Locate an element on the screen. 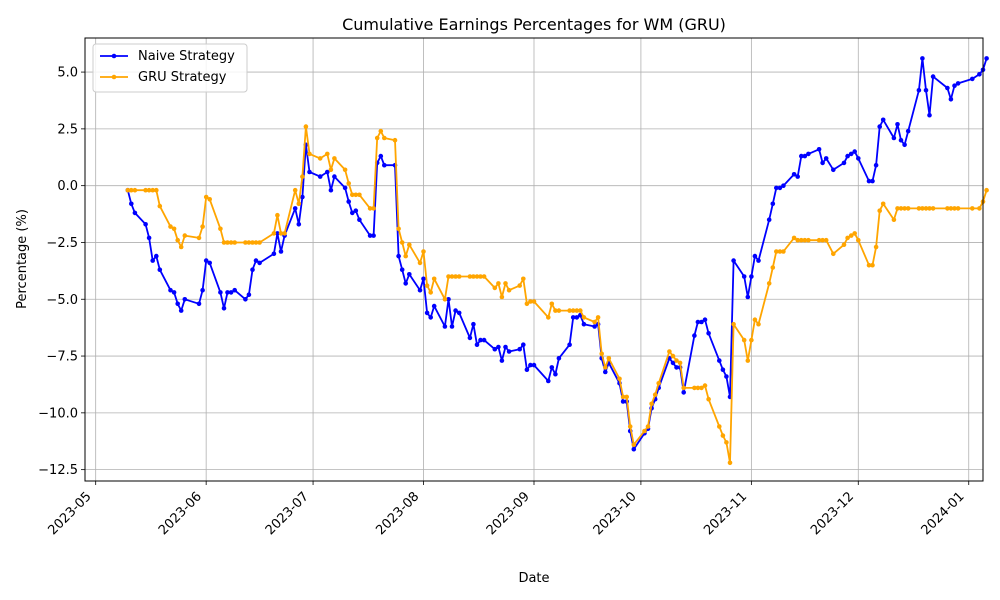 This screenshot has width=1000, height=600. y-tick-label: −7.5 is located at coordinates (62, 357).